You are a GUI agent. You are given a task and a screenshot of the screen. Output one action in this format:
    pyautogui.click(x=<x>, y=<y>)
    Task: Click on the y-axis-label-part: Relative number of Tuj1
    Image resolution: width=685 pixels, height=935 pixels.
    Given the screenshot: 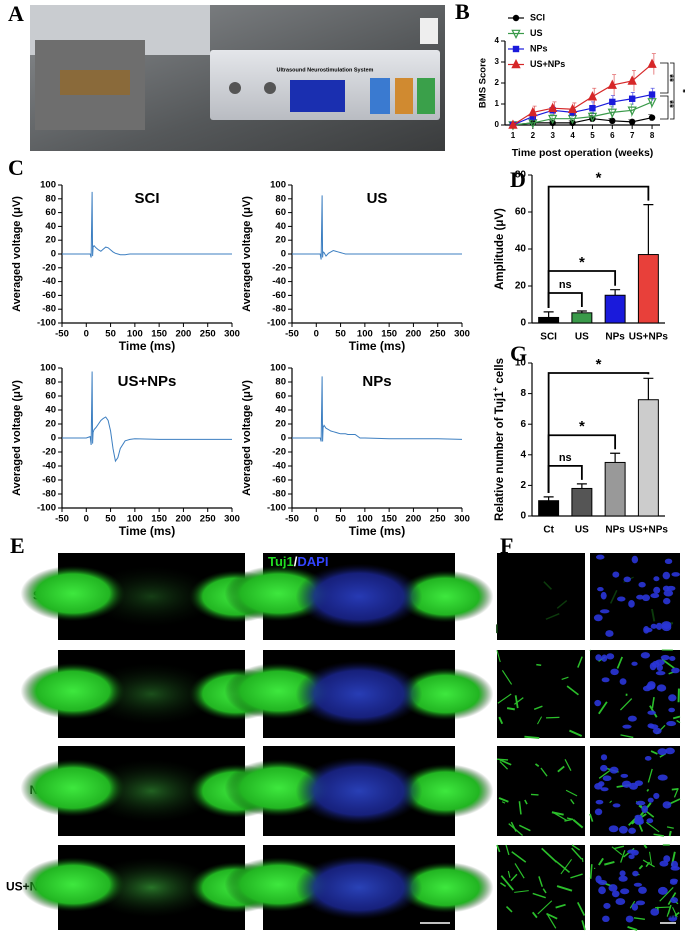 What is the action you would take?
    pyautogui.click(x=500, y=456)
    